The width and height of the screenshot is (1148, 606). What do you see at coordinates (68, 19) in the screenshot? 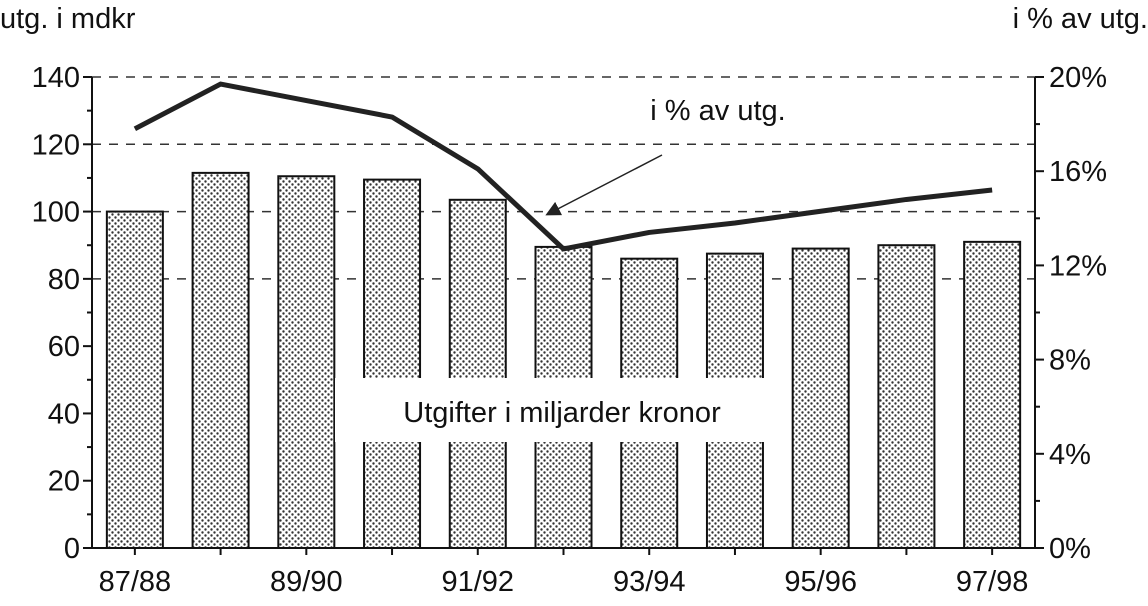
I see `left-axis-title: utg. i mdkr` at bounding box center [68, 19].